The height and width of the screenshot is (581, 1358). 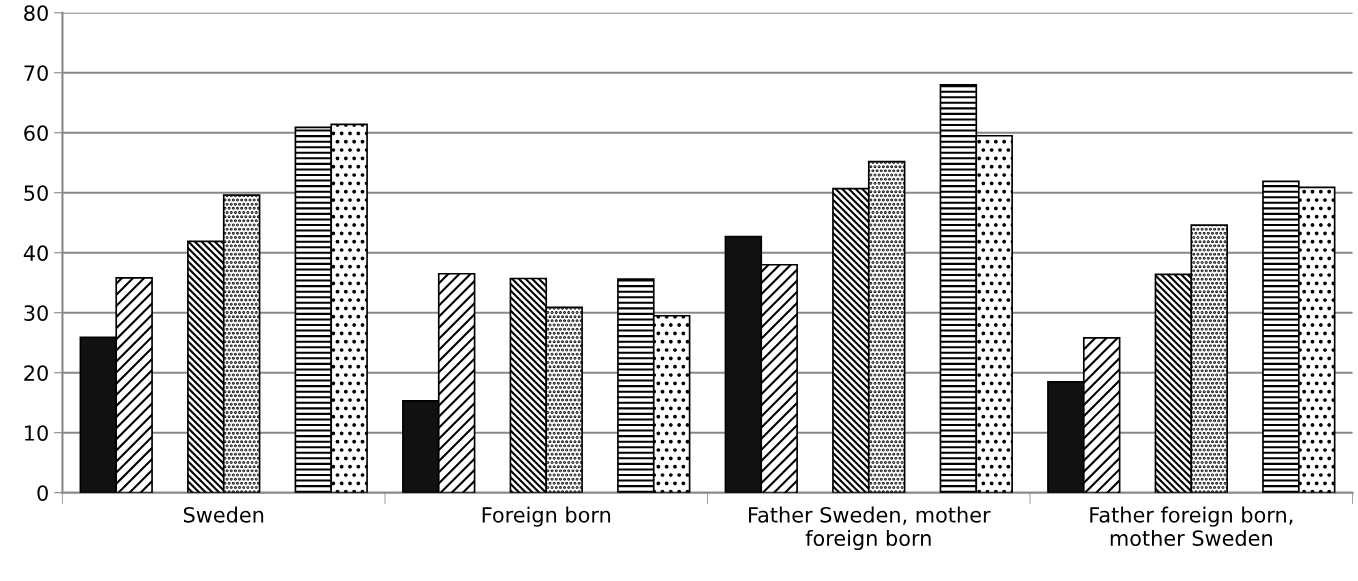 What do you see at coordinates (35, 253) in the screenshot?
I see `y-tick-label: 40` at bounding box center [35, 253].